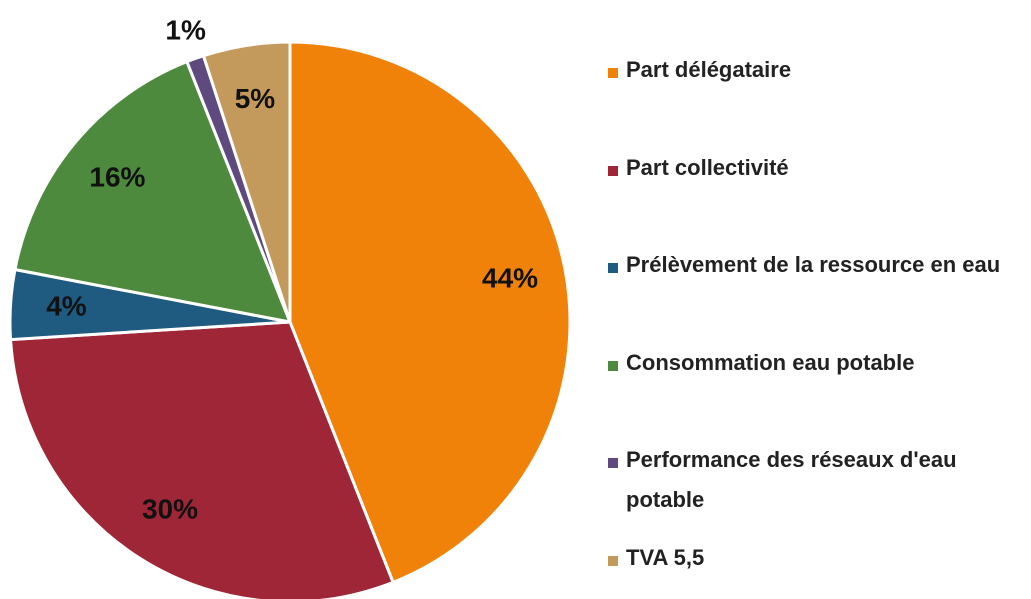 The image size is (1031, 599). I want to click on data-label: 16%, so click(117, 177).